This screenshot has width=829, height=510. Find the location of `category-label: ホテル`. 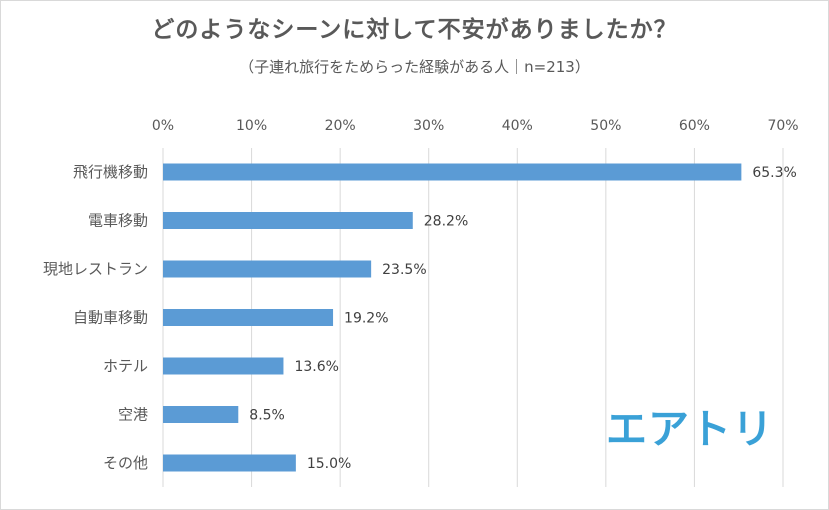

category-label: ホテル is located at coordinates (125, 366).